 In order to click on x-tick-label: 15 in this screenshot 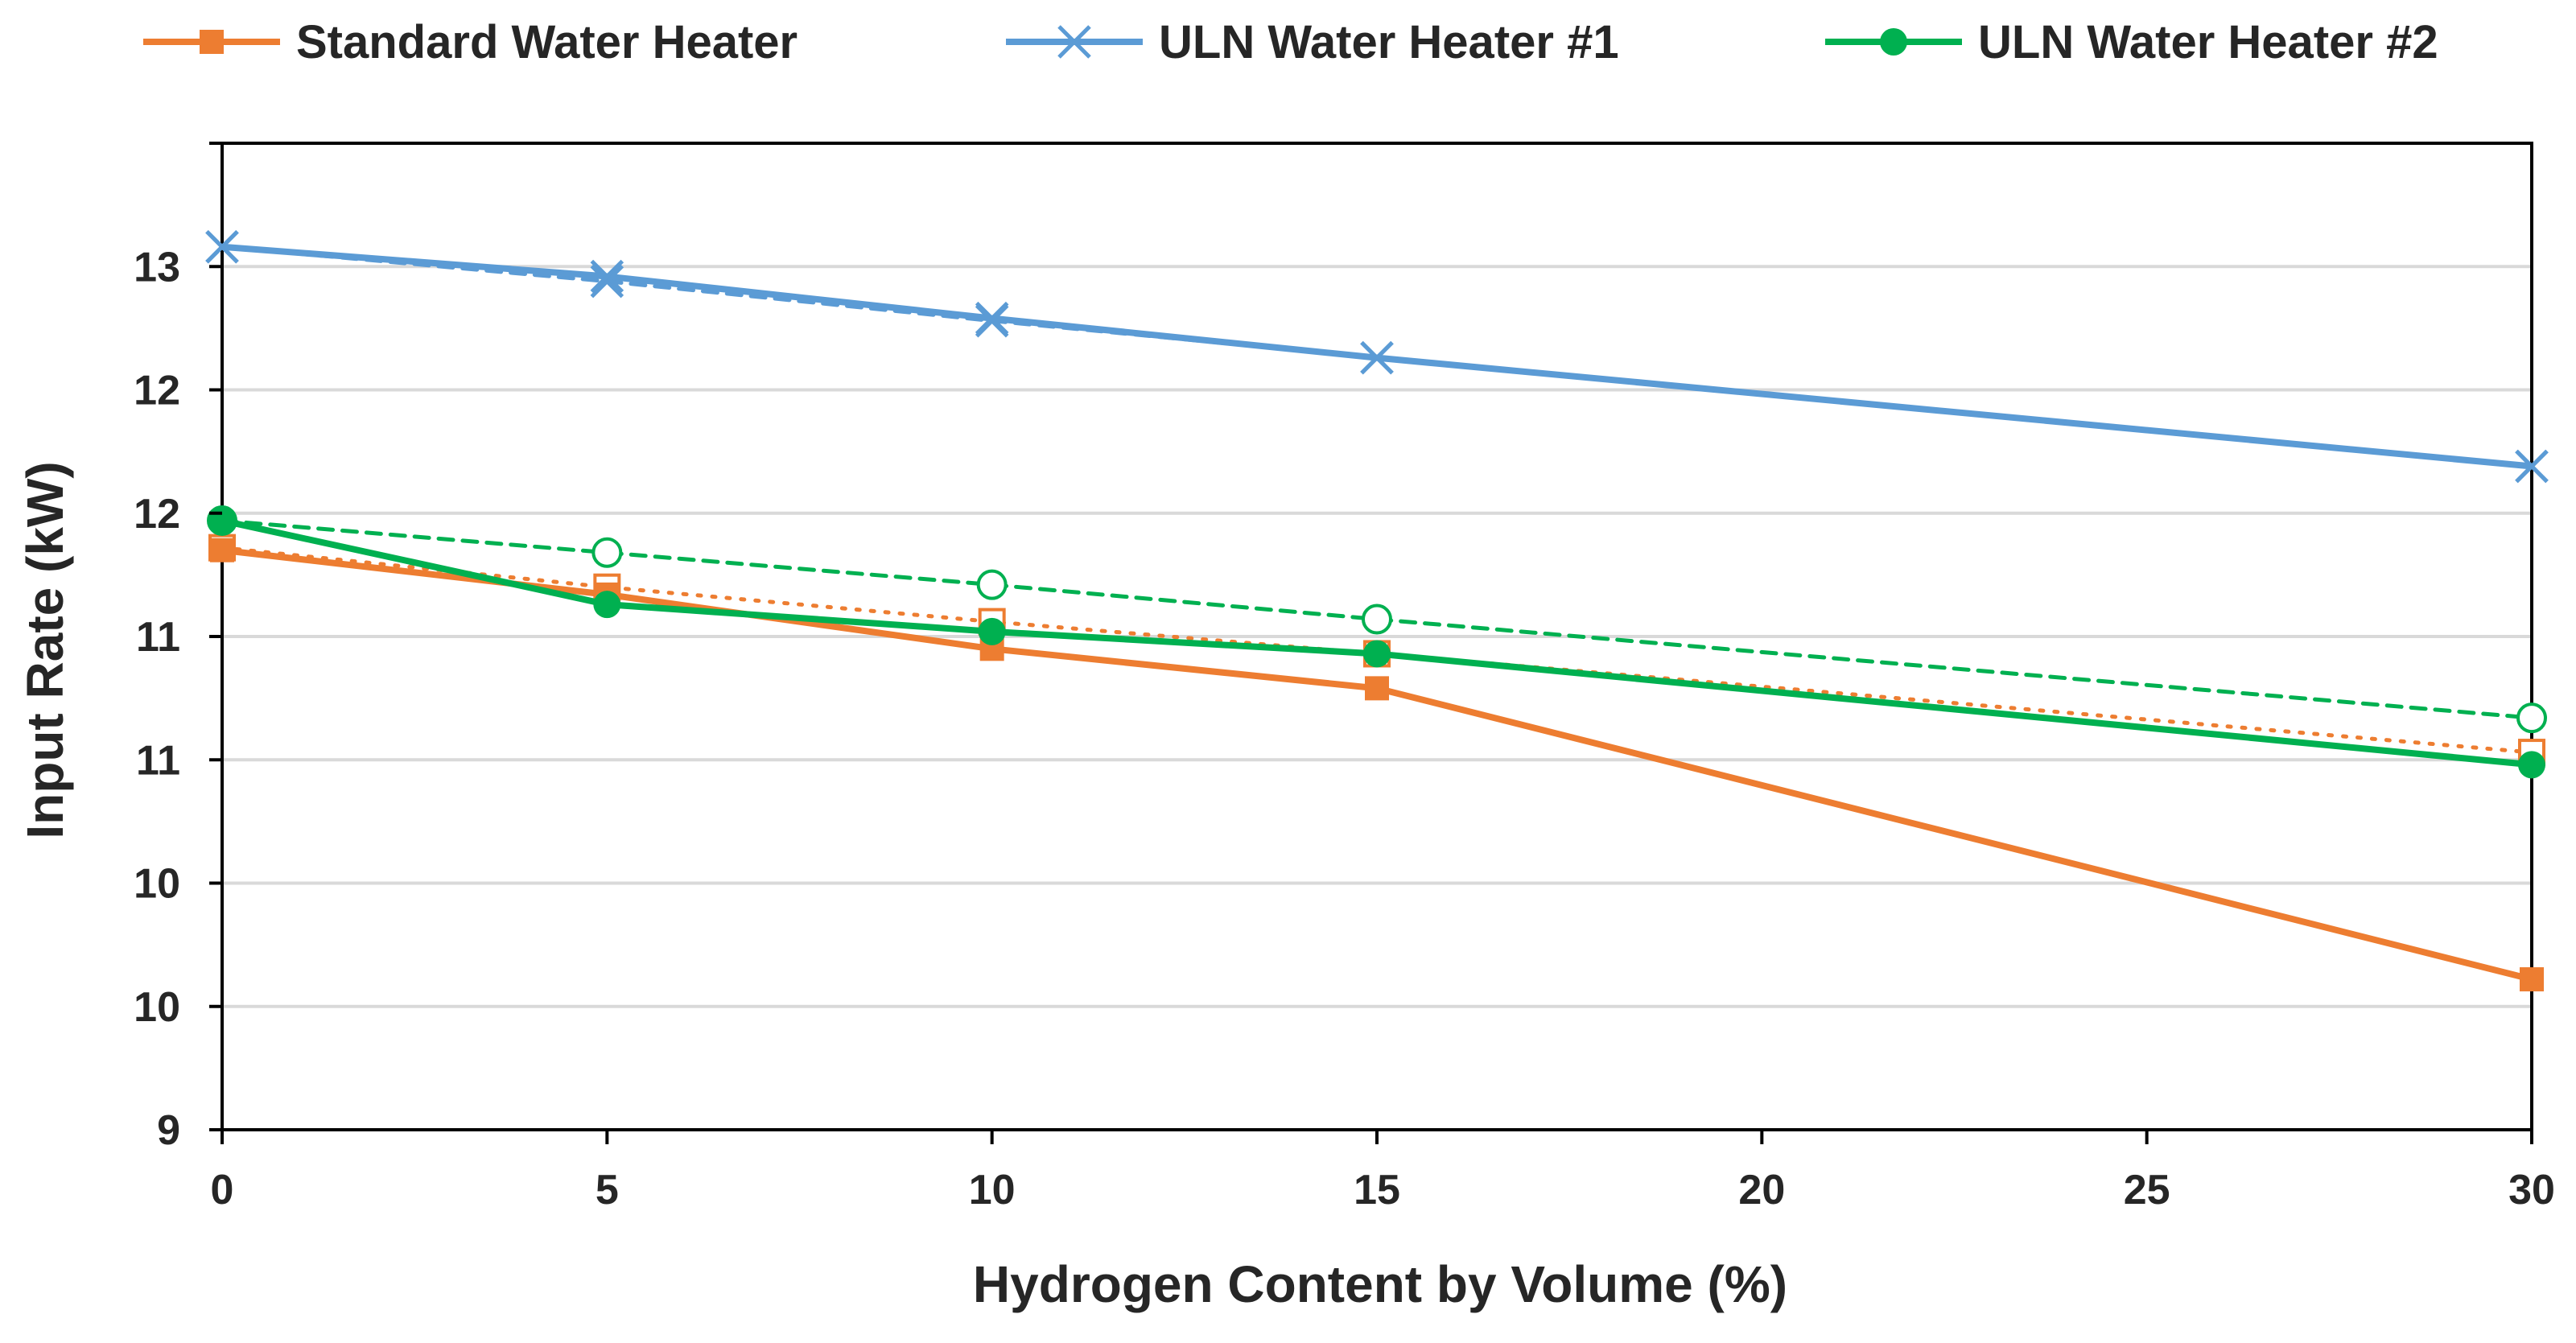, I will do `click(1377, 1190)`.